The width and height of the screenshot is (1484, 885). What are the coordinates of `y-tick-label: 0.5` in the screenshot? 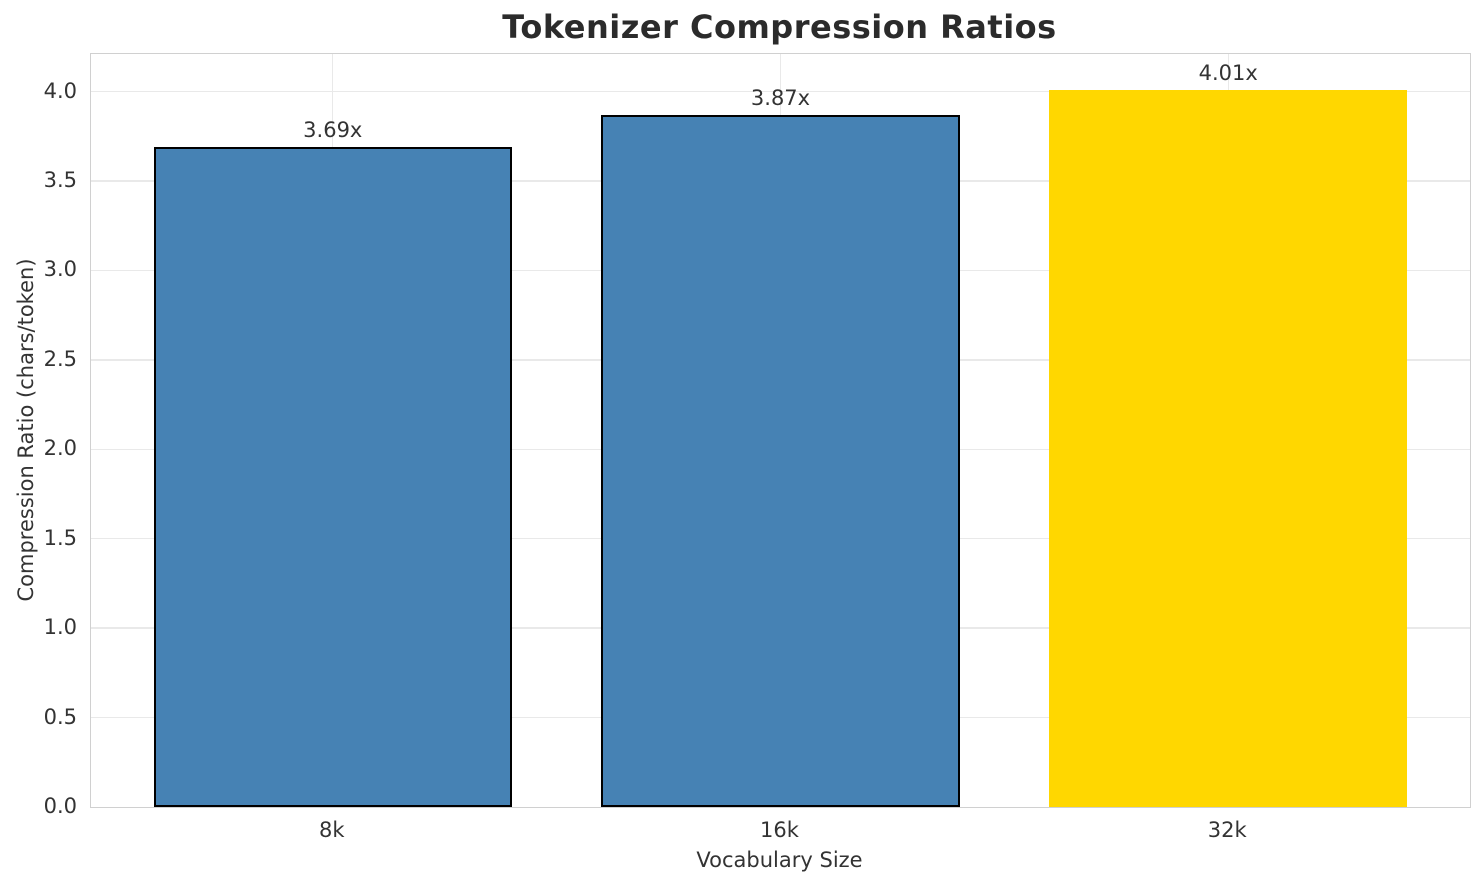 It's located at (60, 716).